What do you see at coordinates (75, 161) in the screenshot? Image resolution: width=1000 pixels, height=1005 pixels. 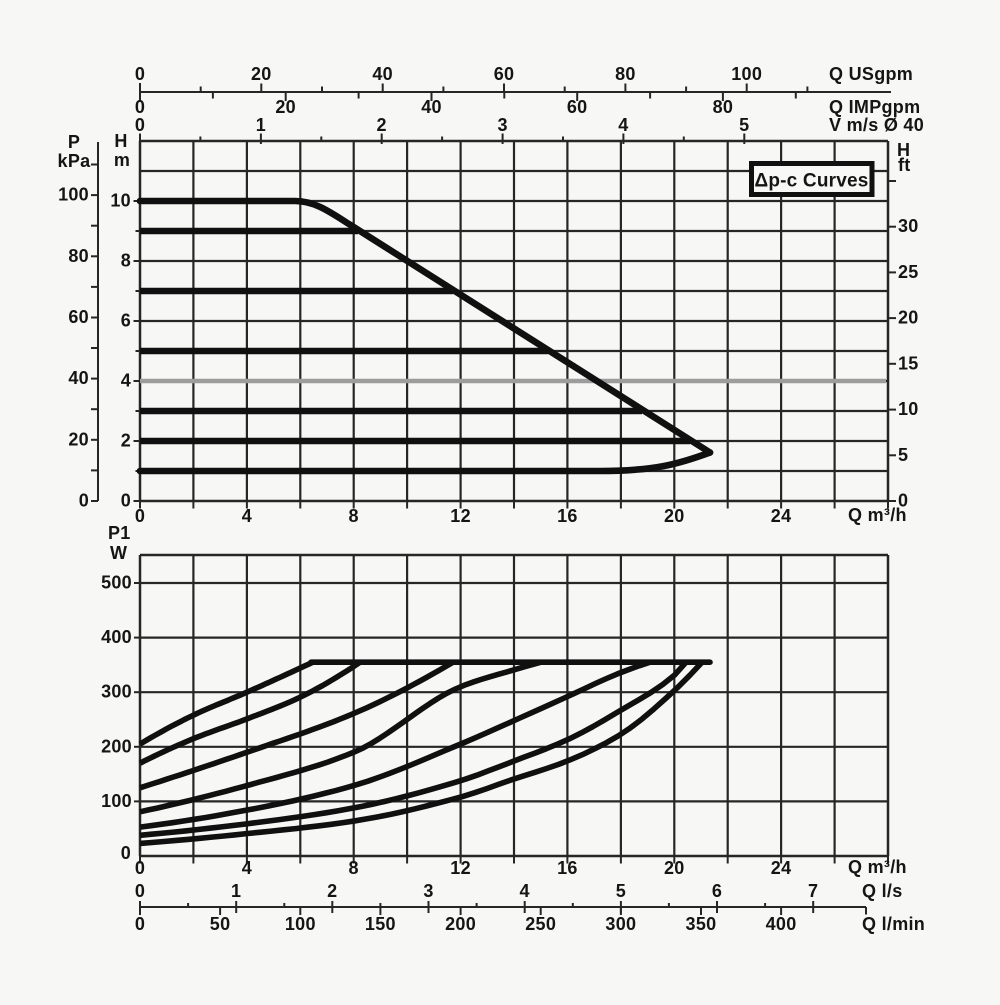 I see `svg-text: kPa` at bounding box center [75, 161].